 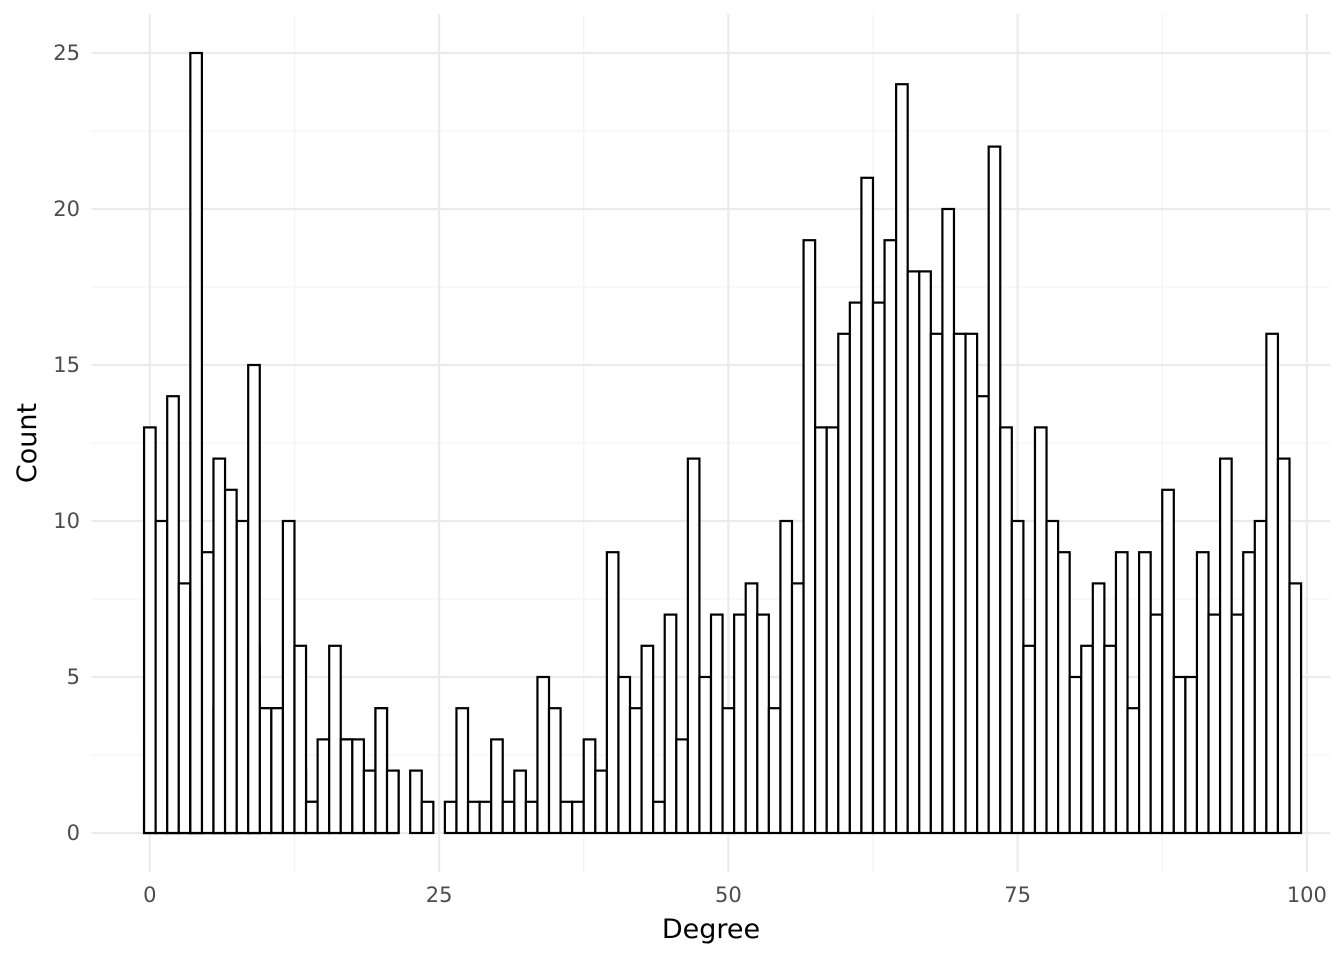 I want to click on x-tick-label: 0, so click(x=149, y=895).